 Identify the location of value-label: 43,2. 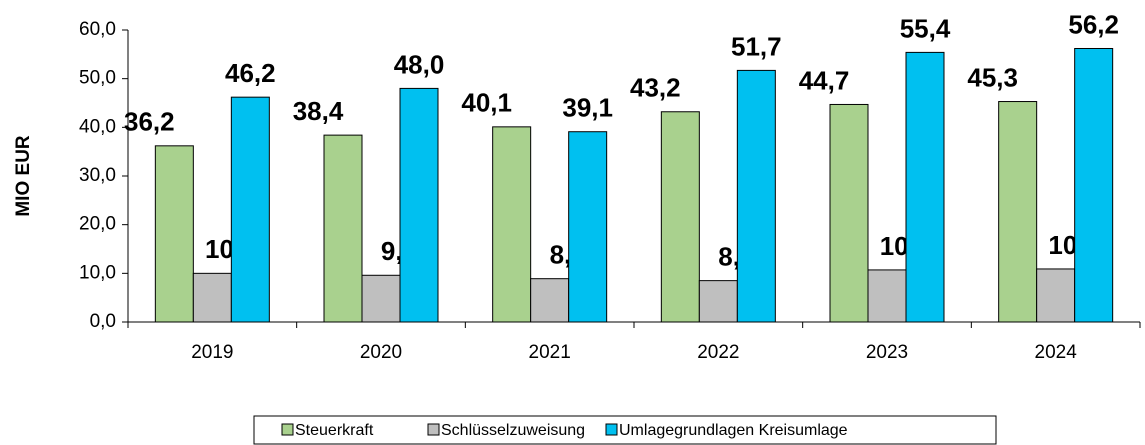
(655, 88).